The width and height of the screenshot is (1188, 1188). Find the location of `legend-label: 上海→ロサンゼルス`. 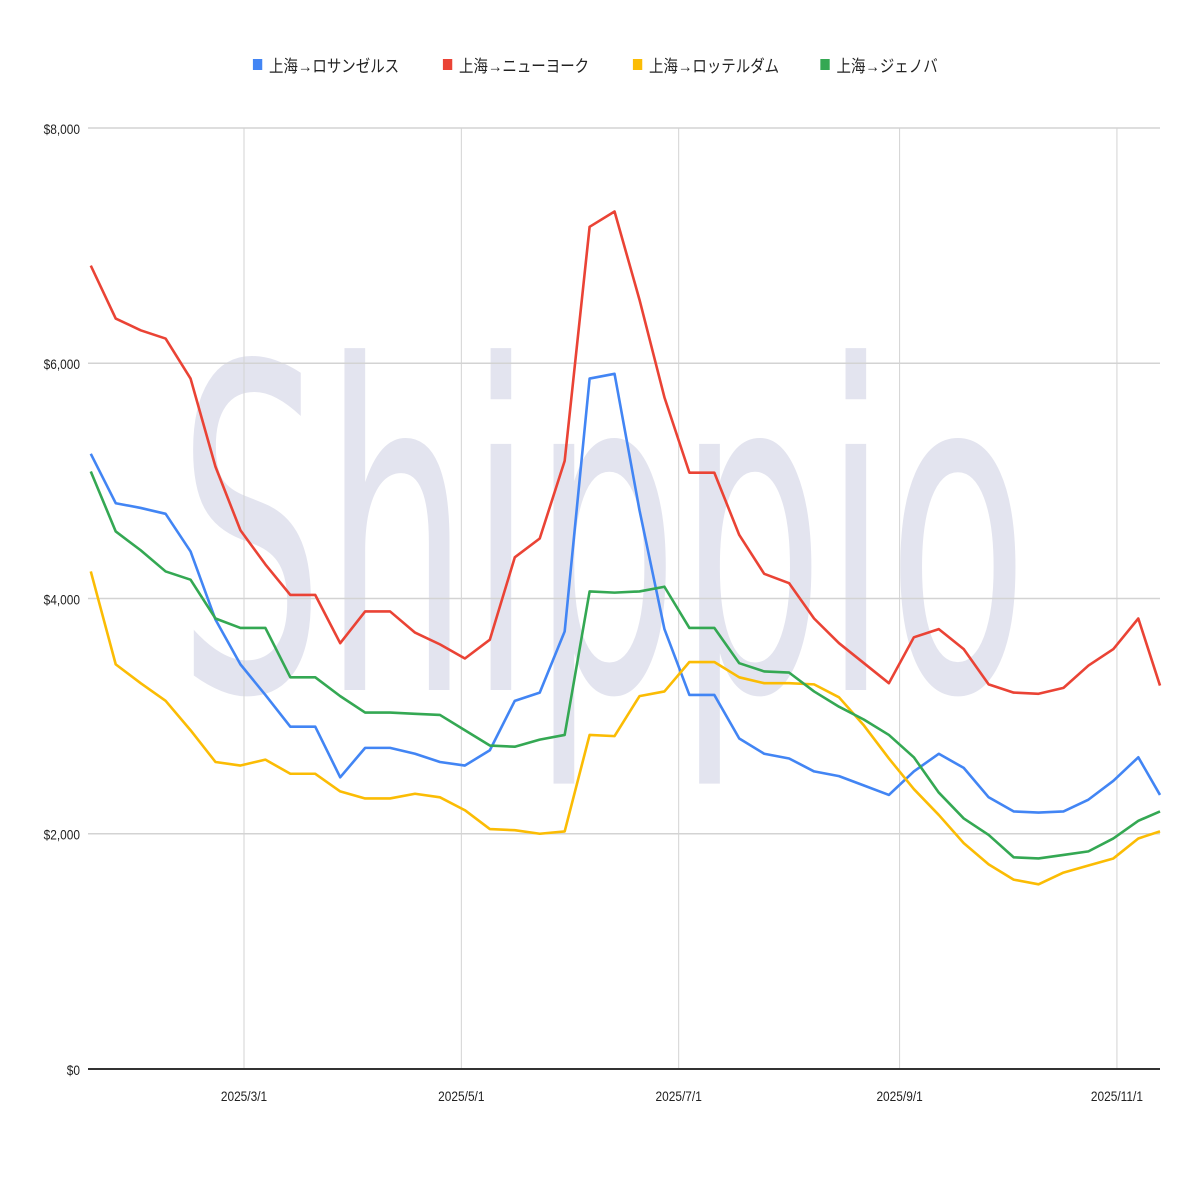

legend-label: 上海→ロサンゼルス is located at coordinates (334, 66).